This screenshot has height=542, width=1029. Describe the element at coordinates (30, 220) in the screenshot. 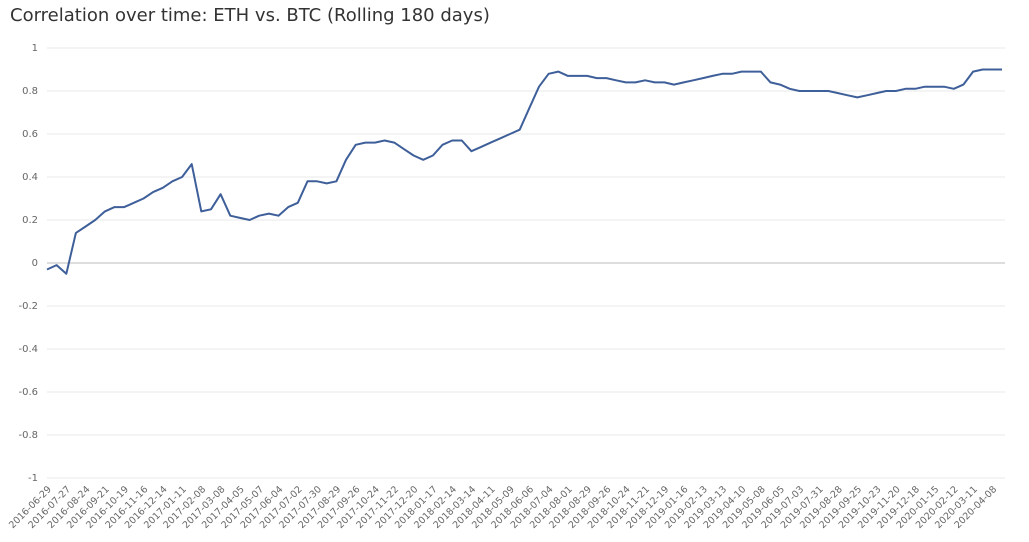

I see `y-tick-label: 0.2` at that location.